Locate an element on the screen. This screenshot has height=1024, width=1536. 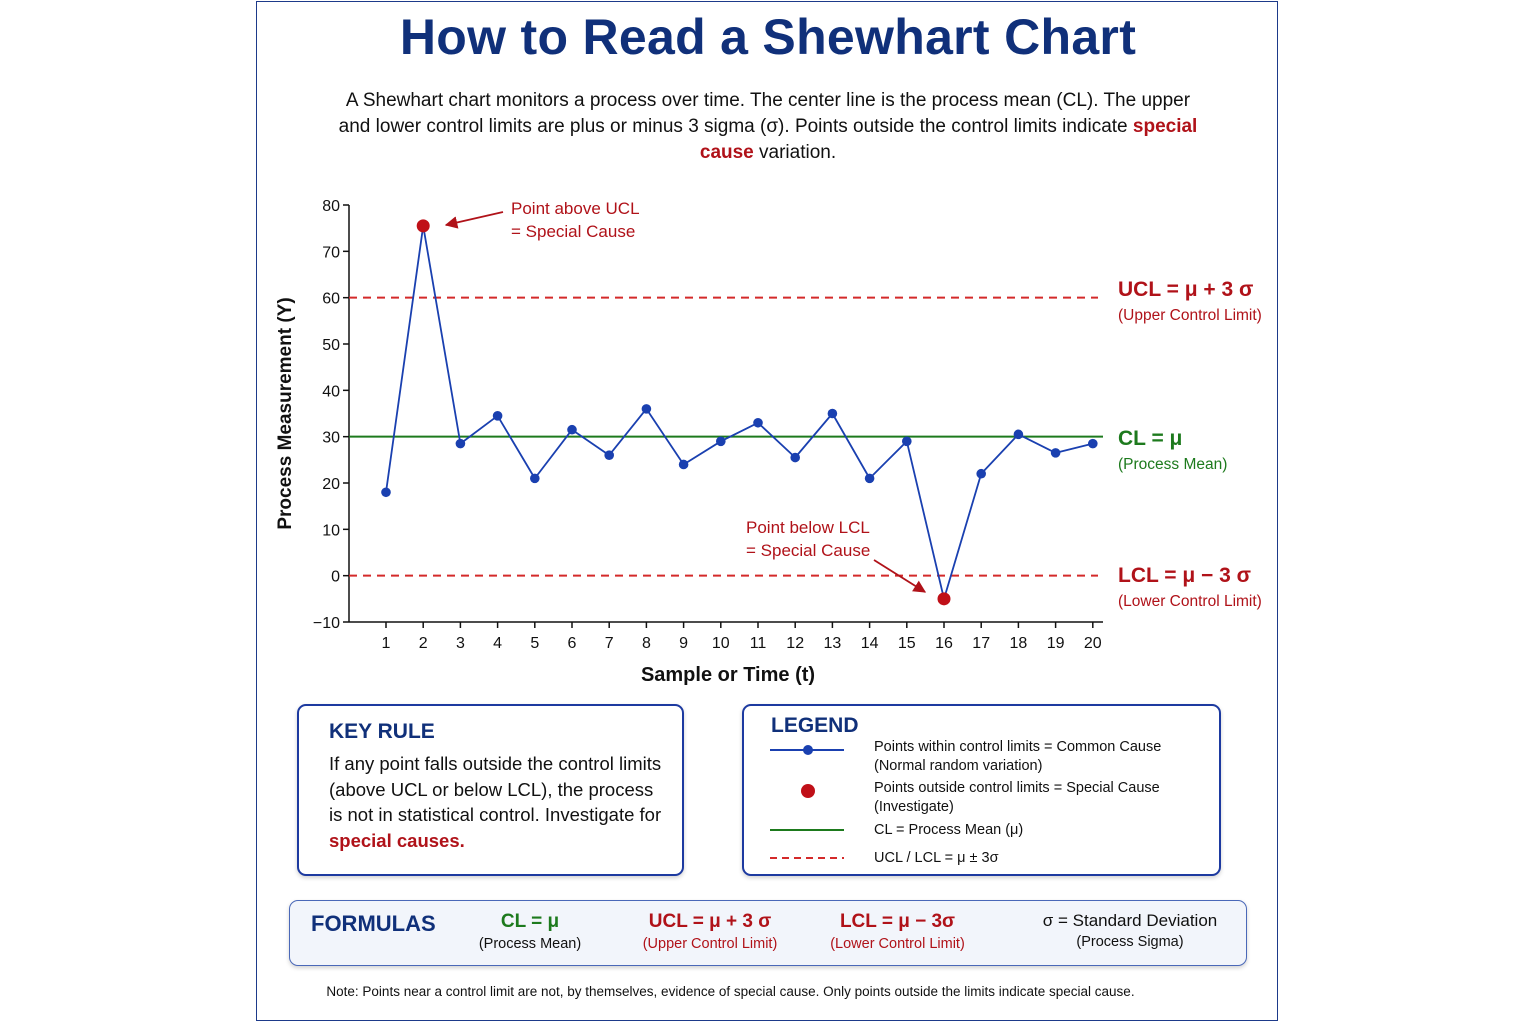
legend-item-line2: (Investigate) is located at coordinates (914, 807).